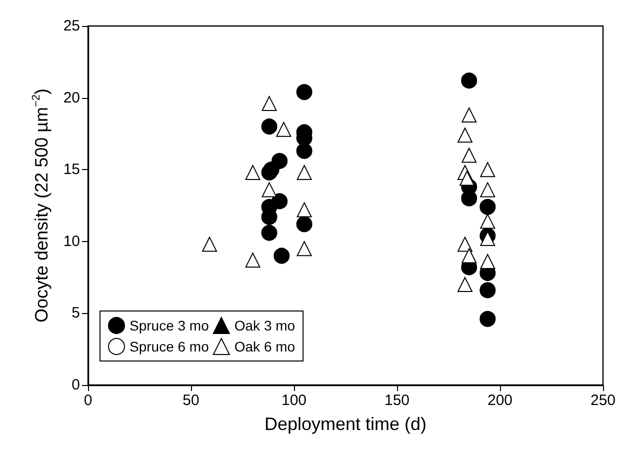 This screenshot has width=627, height=451. What do you see at coordinates (71, 26) in the screenshot?
I see `y-tick-label: 25` at bounding box center [71, 26].